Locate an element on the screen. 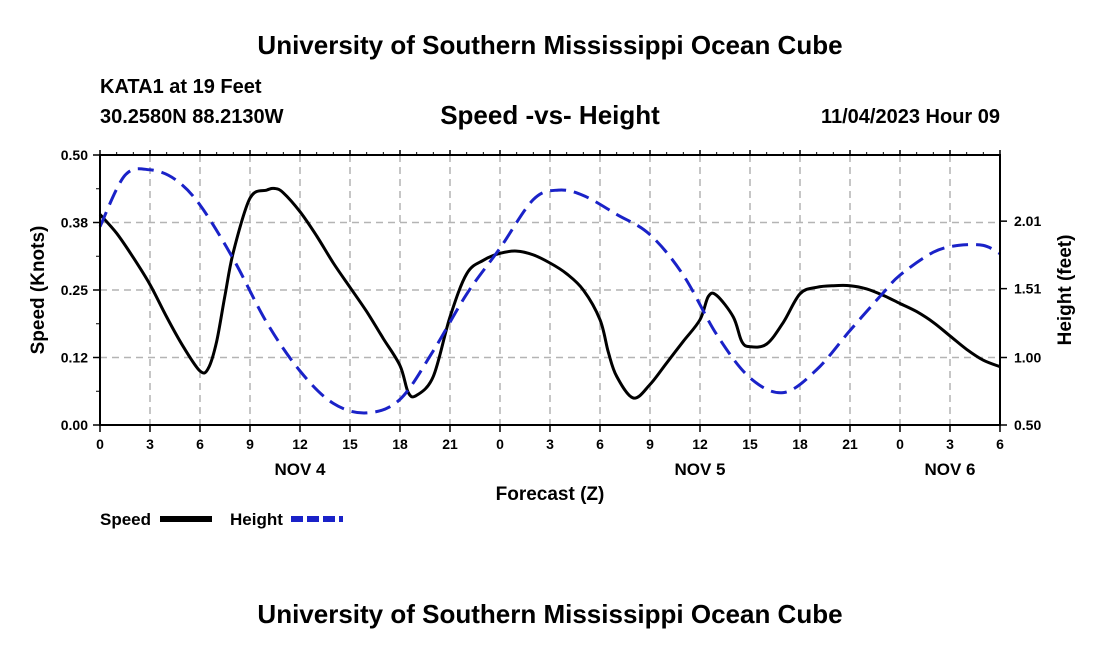 The width and height of the screenshot is (1100, 650). timestamp-label: 11/04/2023 Hour 09 is located at coordinates (910, 117).